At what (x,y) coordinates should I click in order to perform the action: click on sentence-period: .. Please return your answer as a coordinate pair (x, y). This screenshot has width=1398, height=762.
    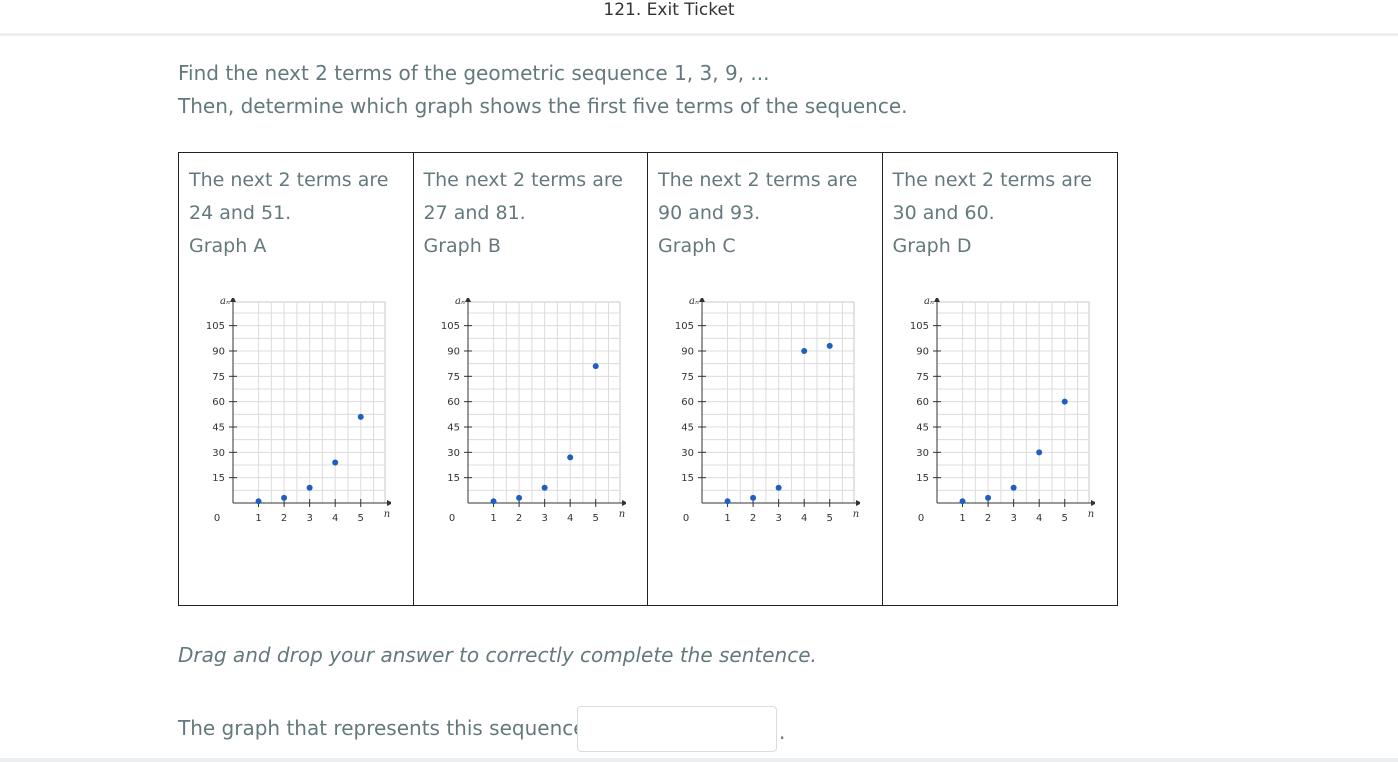
    Looking at the image, I should click on (782, 732).